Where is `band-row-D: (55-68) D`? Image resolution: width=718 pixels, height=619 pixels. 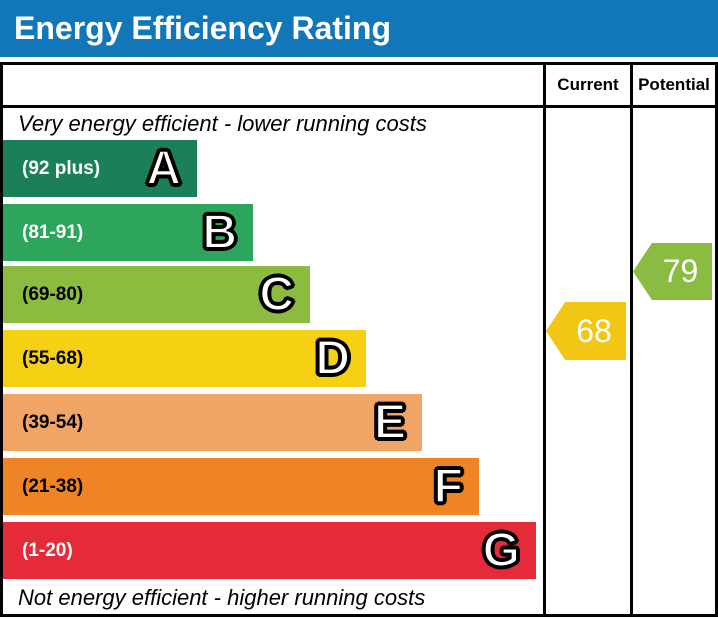 band-row-D: (55-68) D is located at coordinates (184, 358).